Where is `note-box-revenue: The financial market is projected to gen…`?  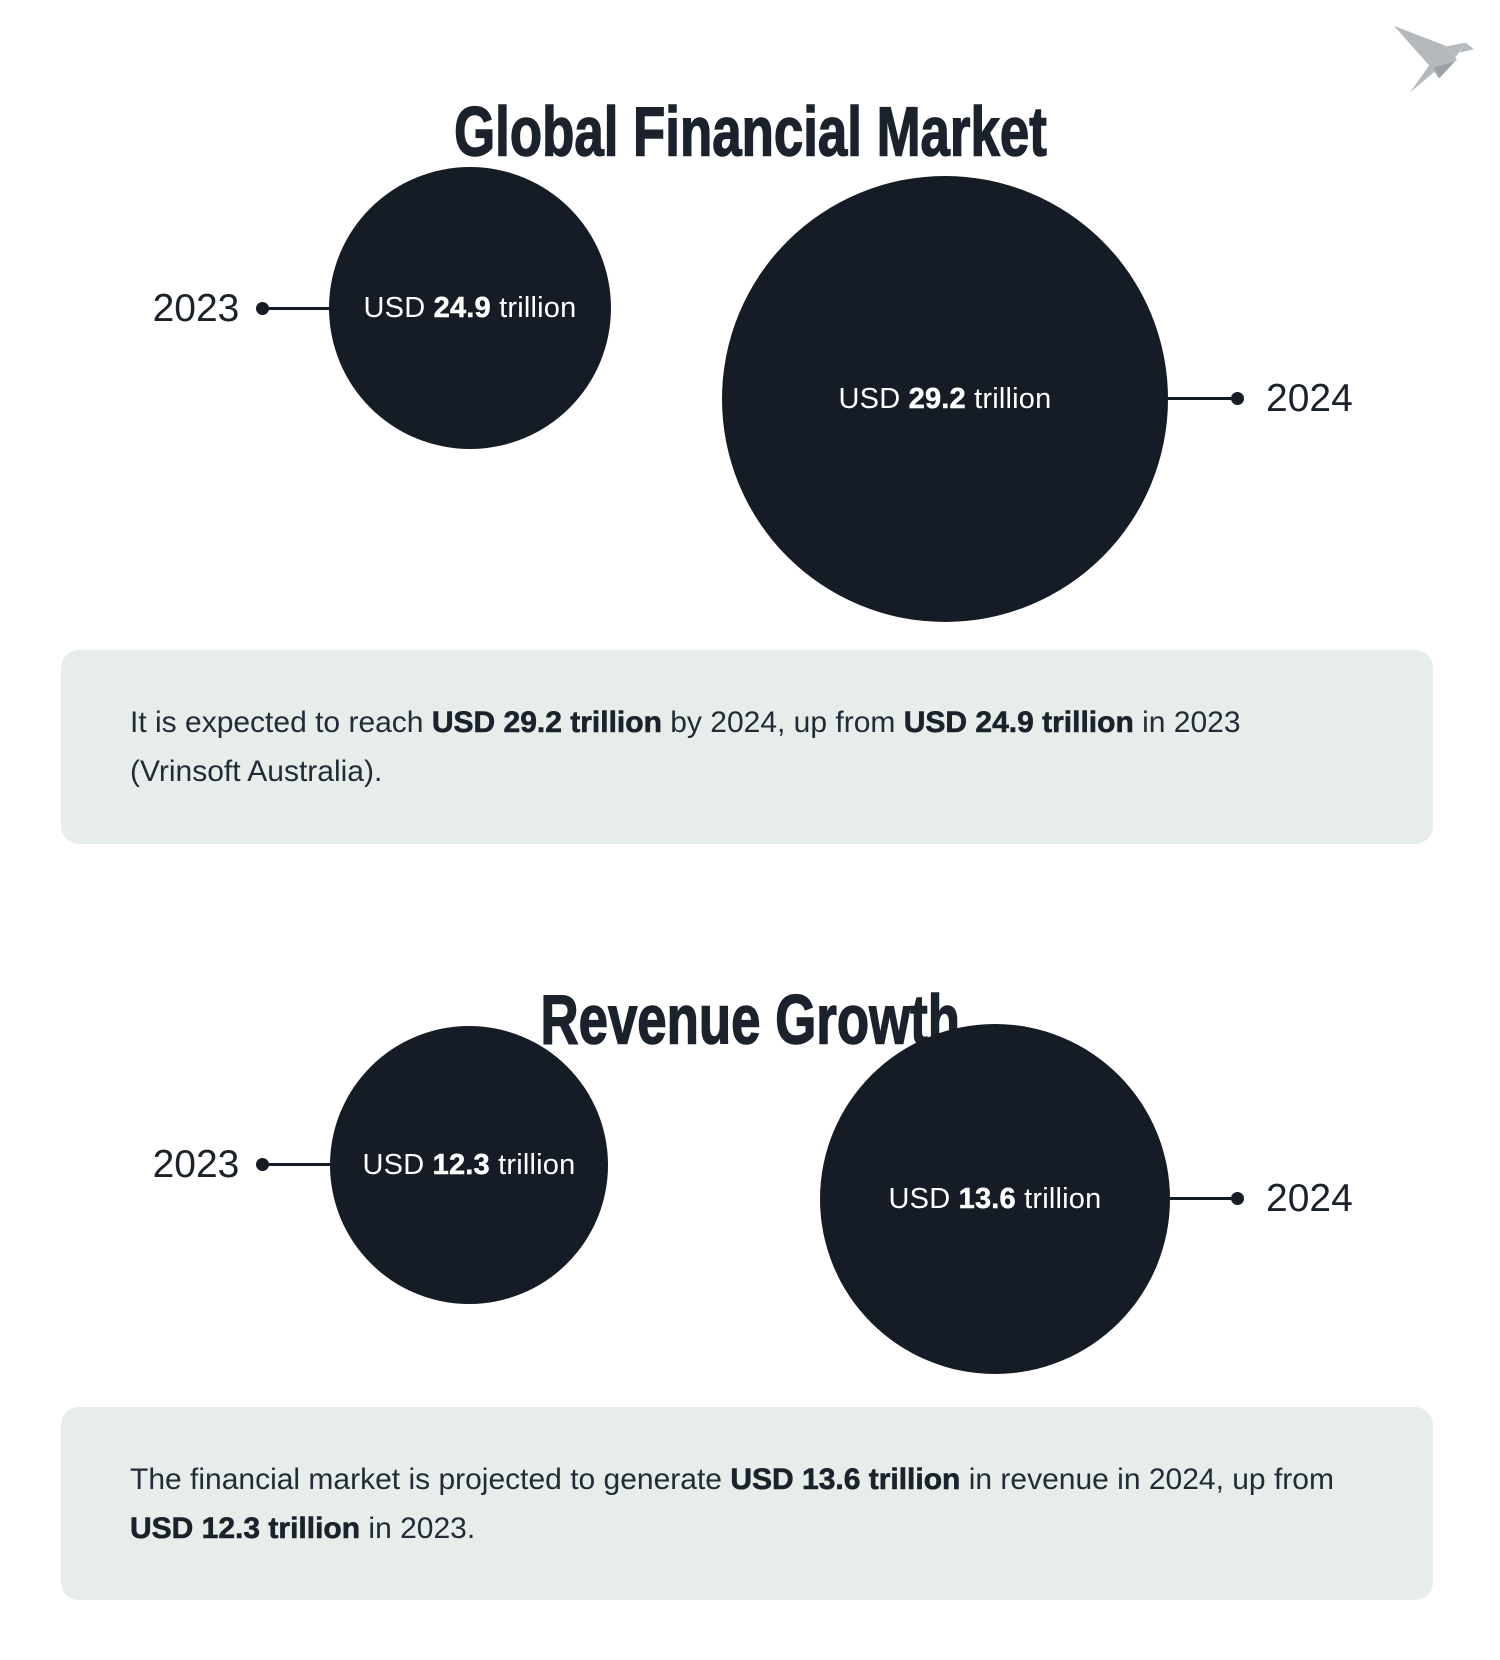
note-box-revenue: The financial market is projected to gen… is located at coordinates (747, 1503).